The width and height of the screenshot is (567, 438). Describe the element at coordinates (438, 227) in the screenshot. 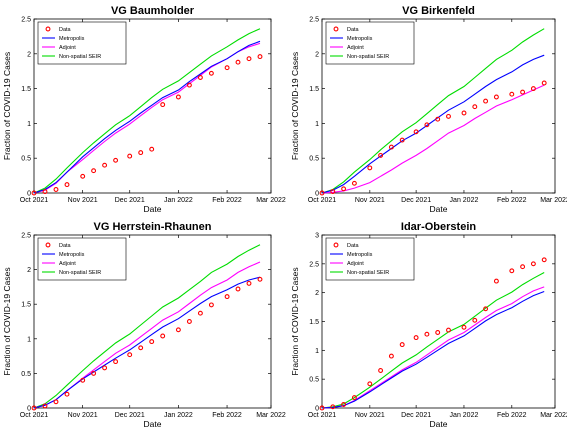

I see `chart-title: Idar-Oberstein` at that location.